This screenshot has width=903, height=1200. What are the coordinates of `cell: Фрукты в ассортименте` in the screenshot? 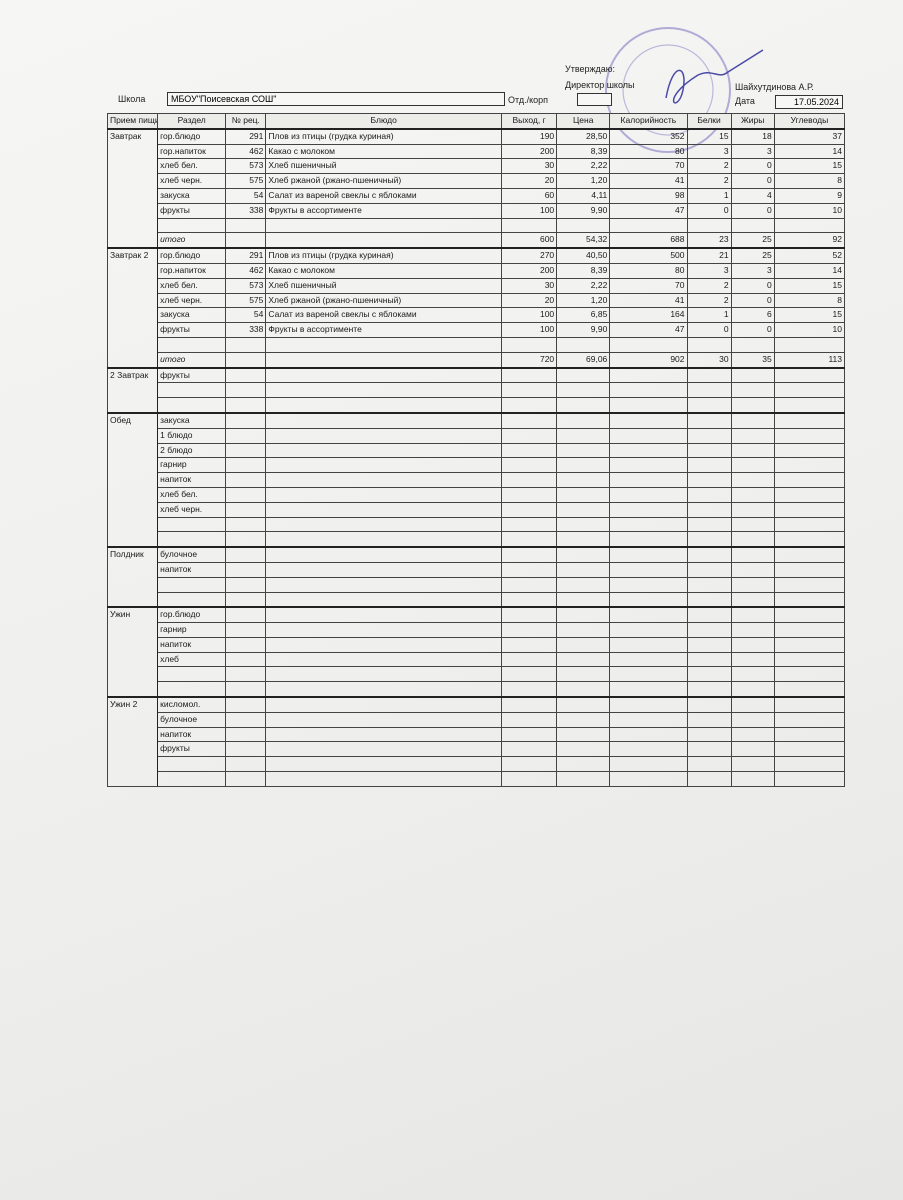 It's located at (384, 210).